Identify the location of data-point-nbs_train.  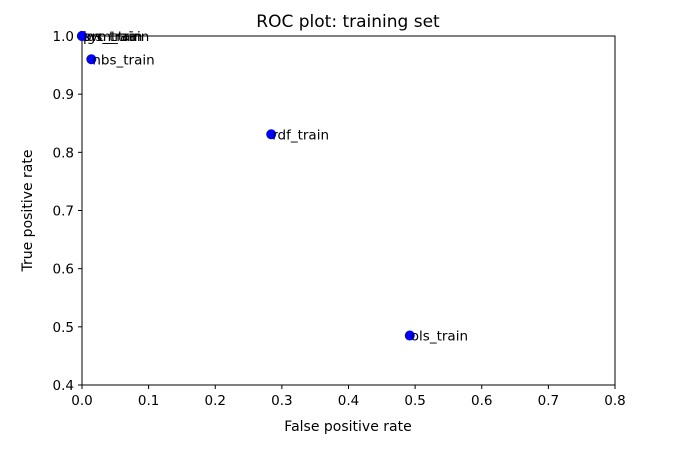
(91, 59).